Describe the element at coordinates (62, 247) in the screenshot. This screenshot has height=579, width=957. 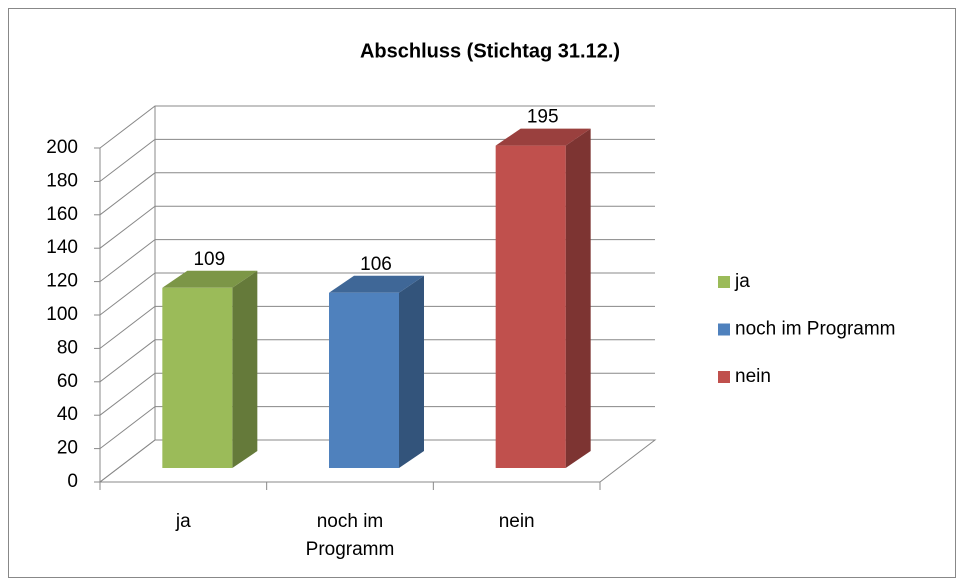
I see `y-tick-label: 140` at that location.